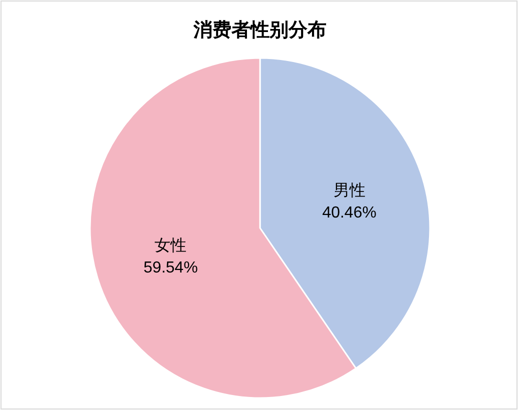  Describe the element at coordinates (349, 191) in the screenshot. I see `slice-label: 男性` at that location.